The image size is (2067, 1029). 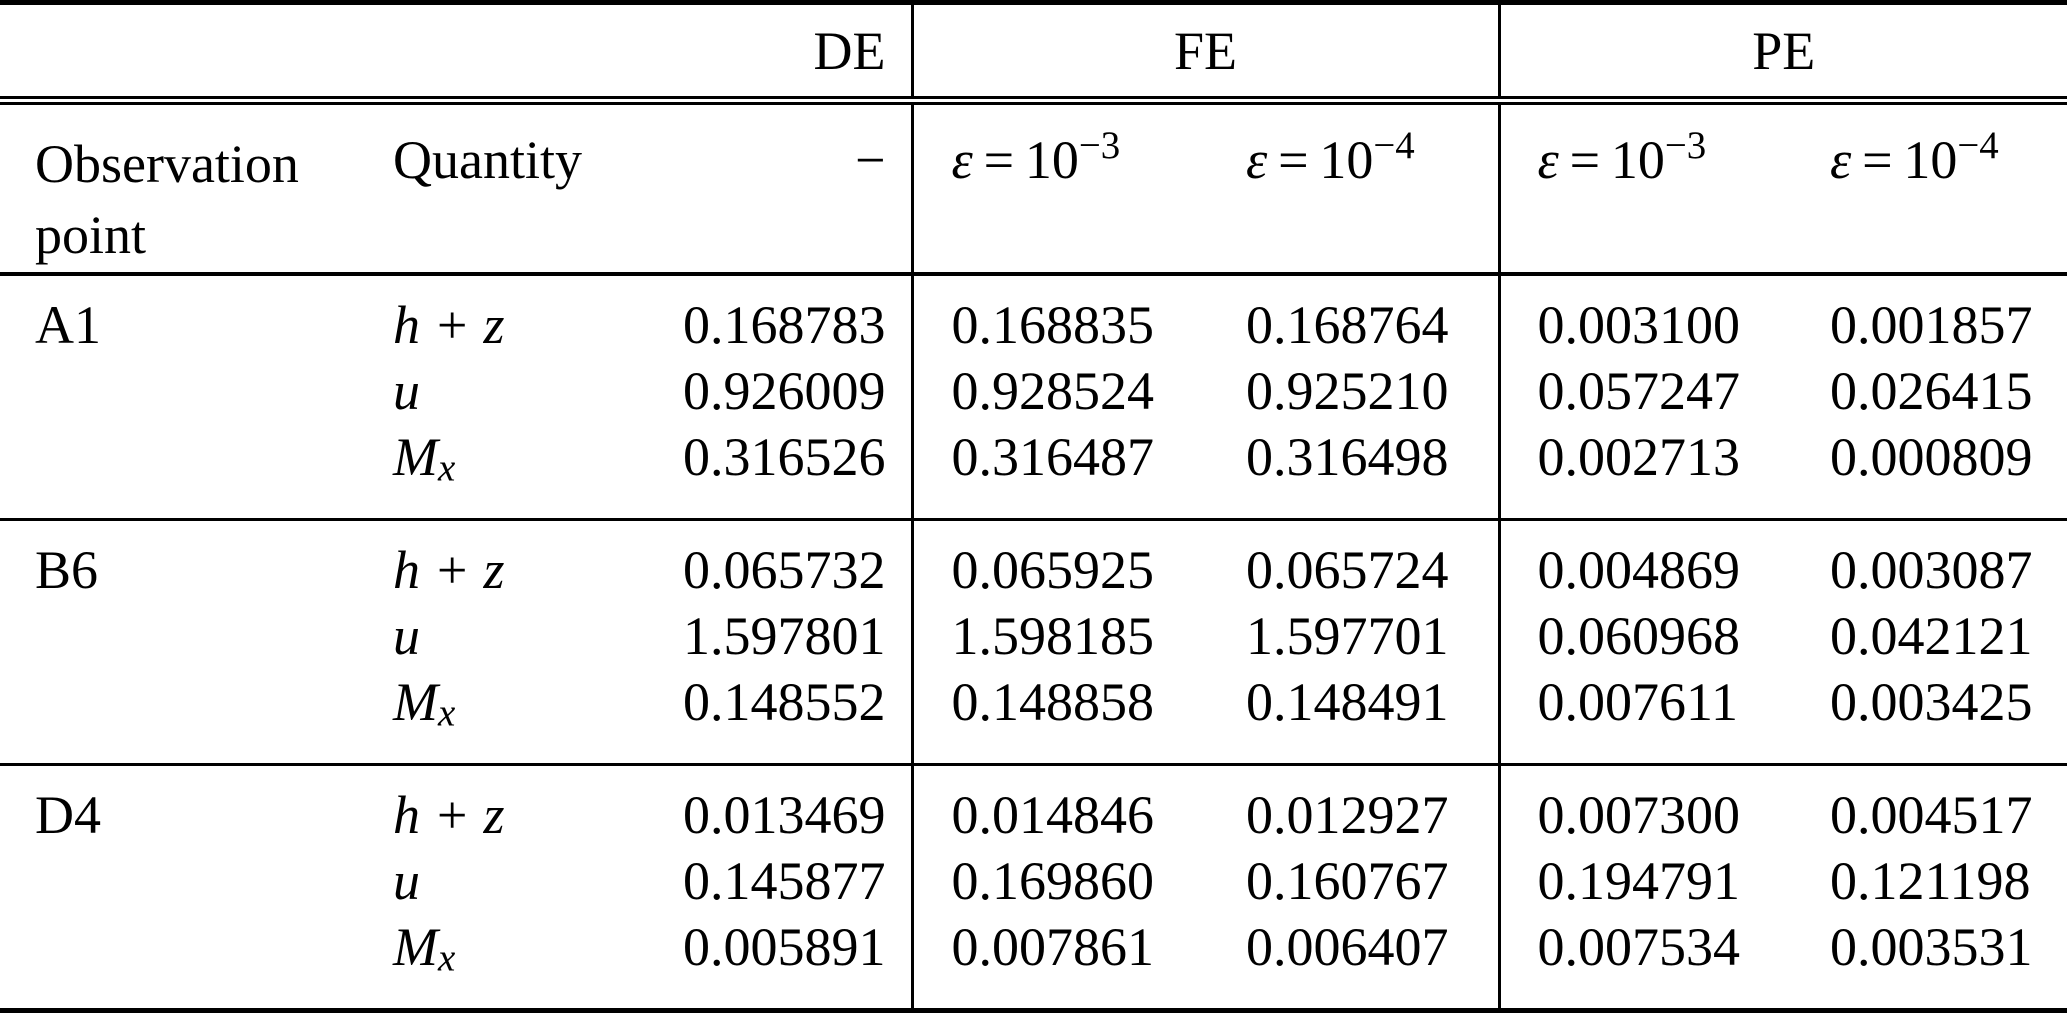 I want to click on value-pe-eps3: 0.057247, so click(x=1645, y=390).